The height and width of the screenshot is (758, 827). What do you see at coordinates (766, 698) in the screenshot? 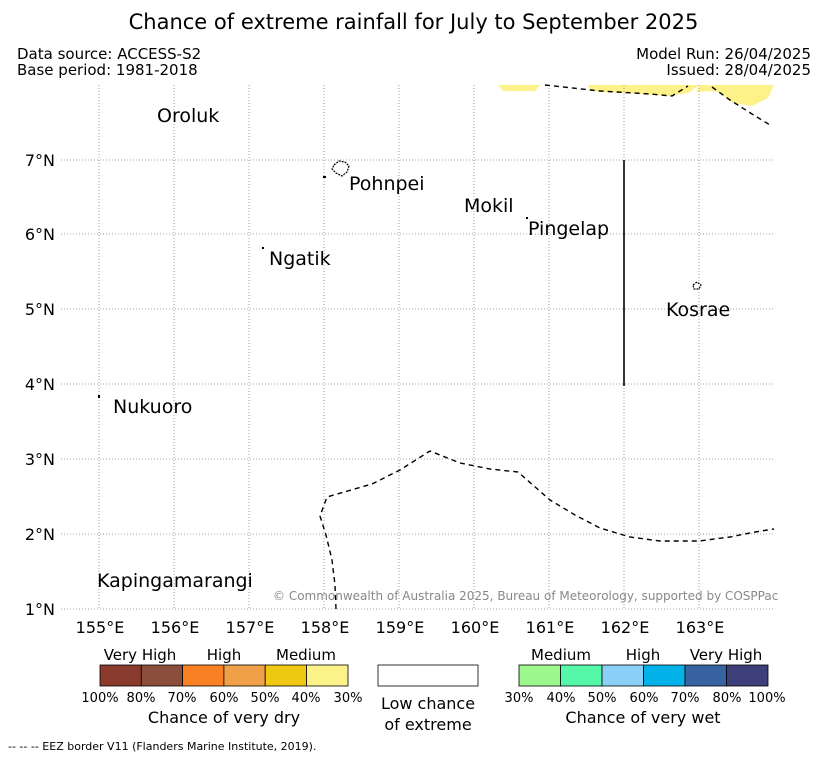
I see `wet-percent: 100%` at bounding box center [766, 698].